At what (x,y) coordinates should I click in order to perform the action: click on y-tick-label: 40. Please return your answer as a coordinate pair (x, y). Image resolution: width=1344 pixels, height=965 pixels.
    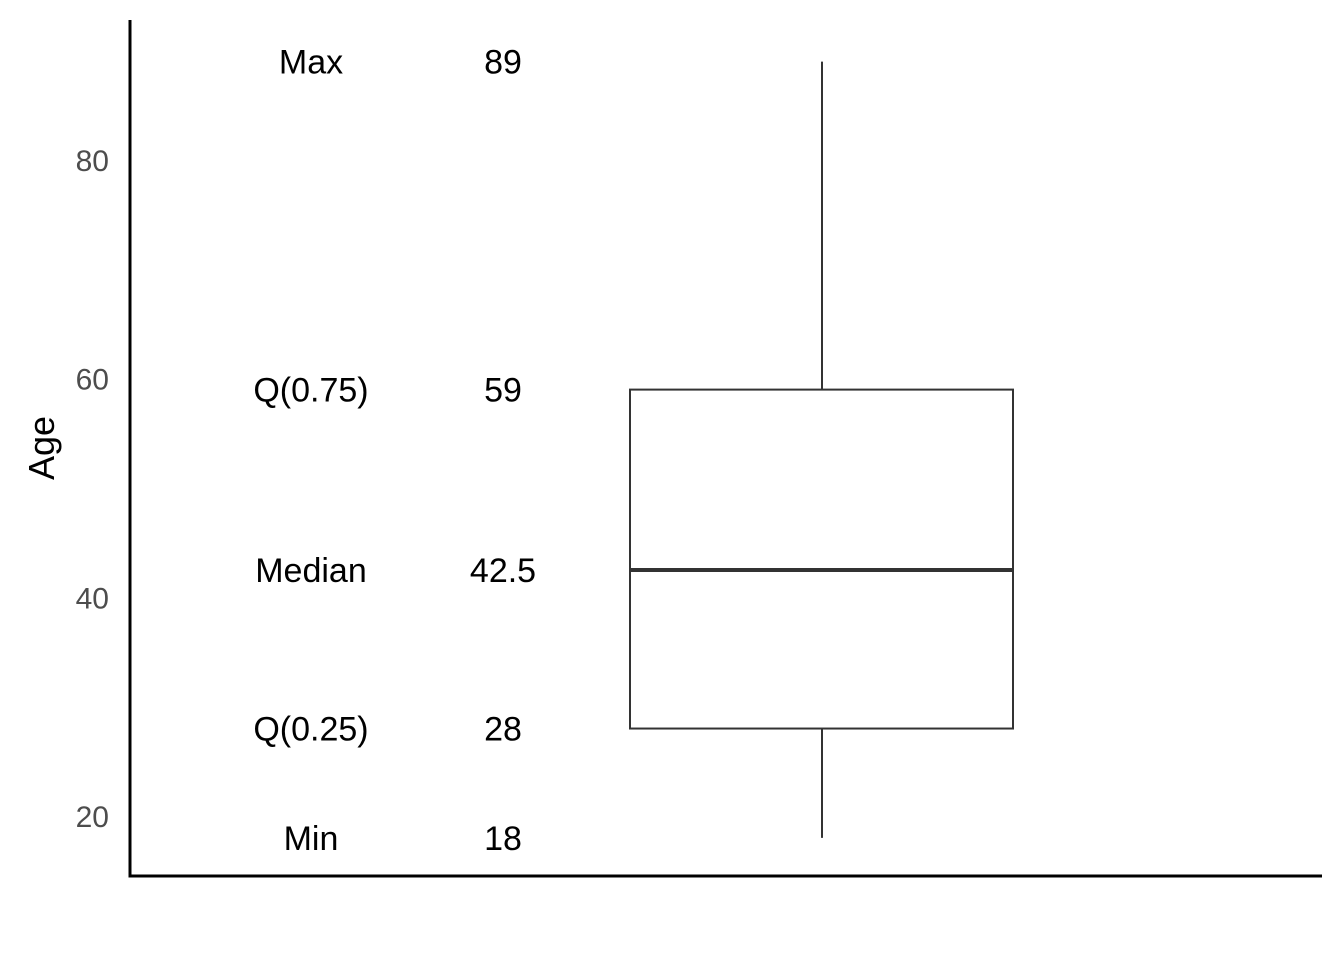
    Looking at the image, I should click on (92, 598).